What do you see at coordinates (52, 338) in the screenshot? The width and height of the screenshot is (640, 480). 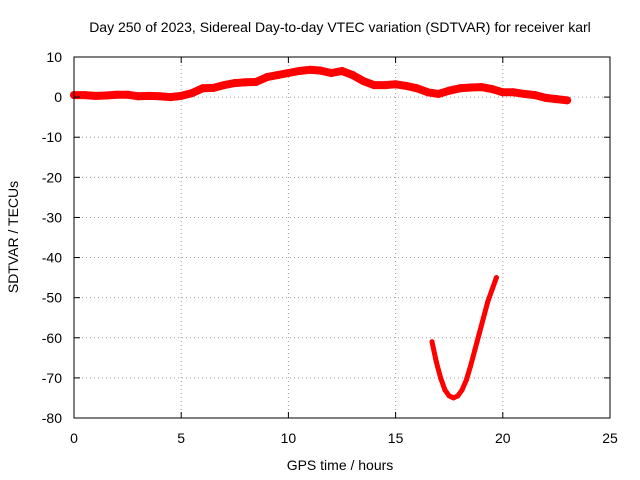 I see `y-tick-label: -60` at bounding box center [52, 338].